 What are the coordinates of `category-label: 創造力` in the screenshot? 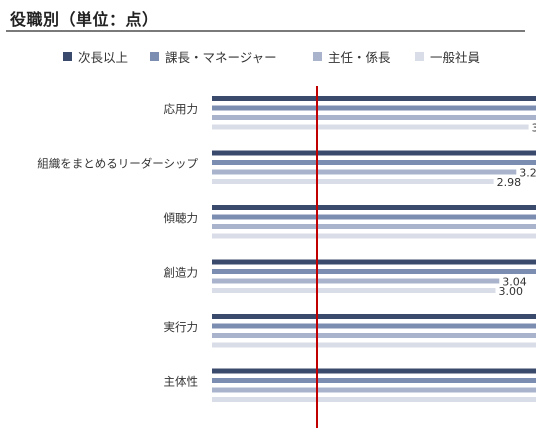 It's located at (181, 273).